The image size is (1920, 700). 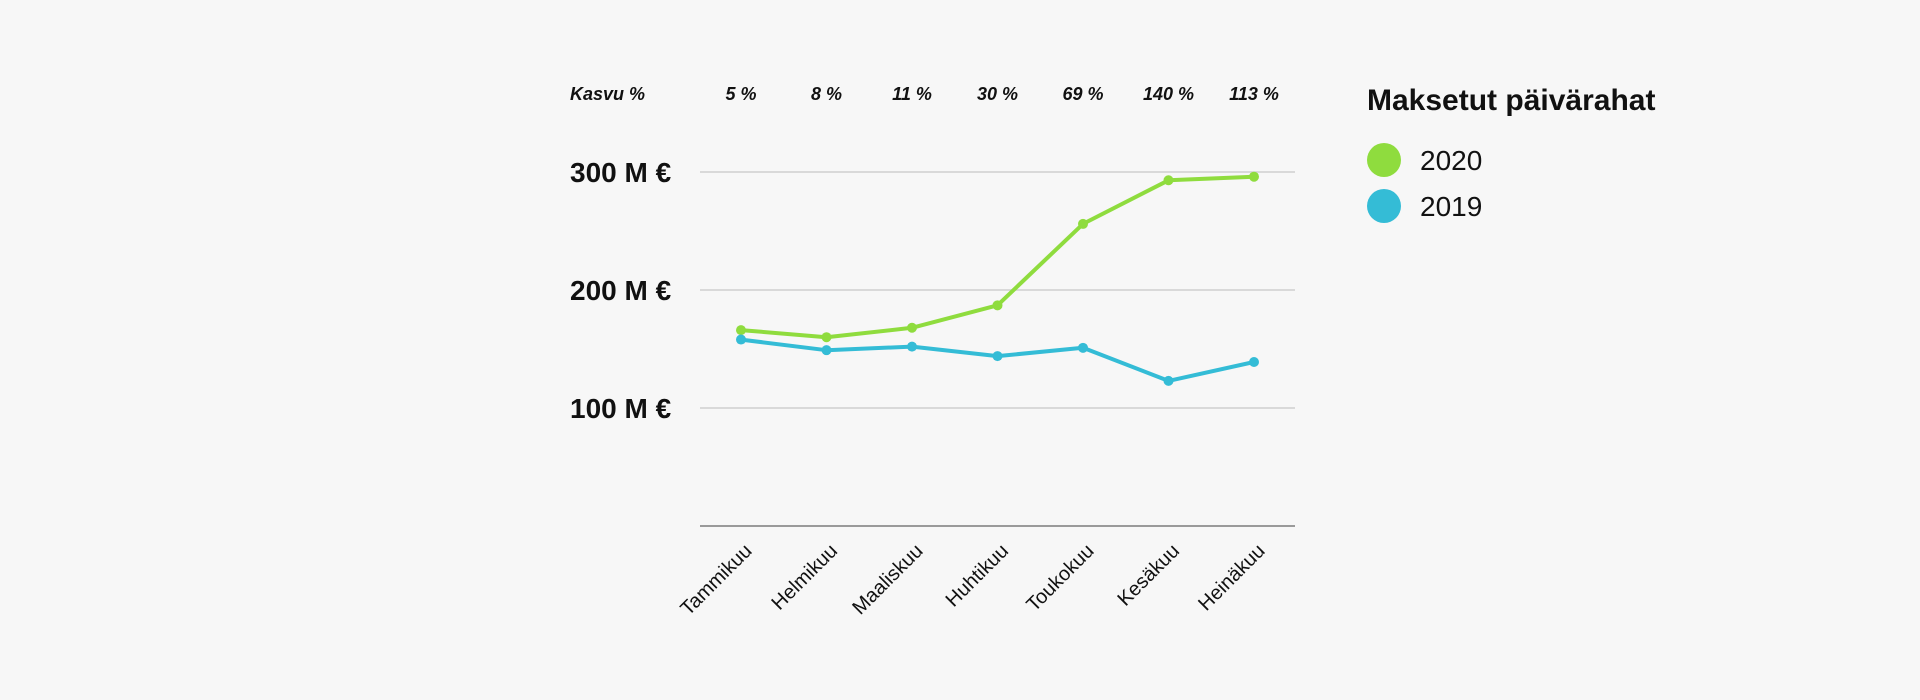 I want to click on legend: Maksetut päivärahat 2020 2019, so click(x=1511, y=153).